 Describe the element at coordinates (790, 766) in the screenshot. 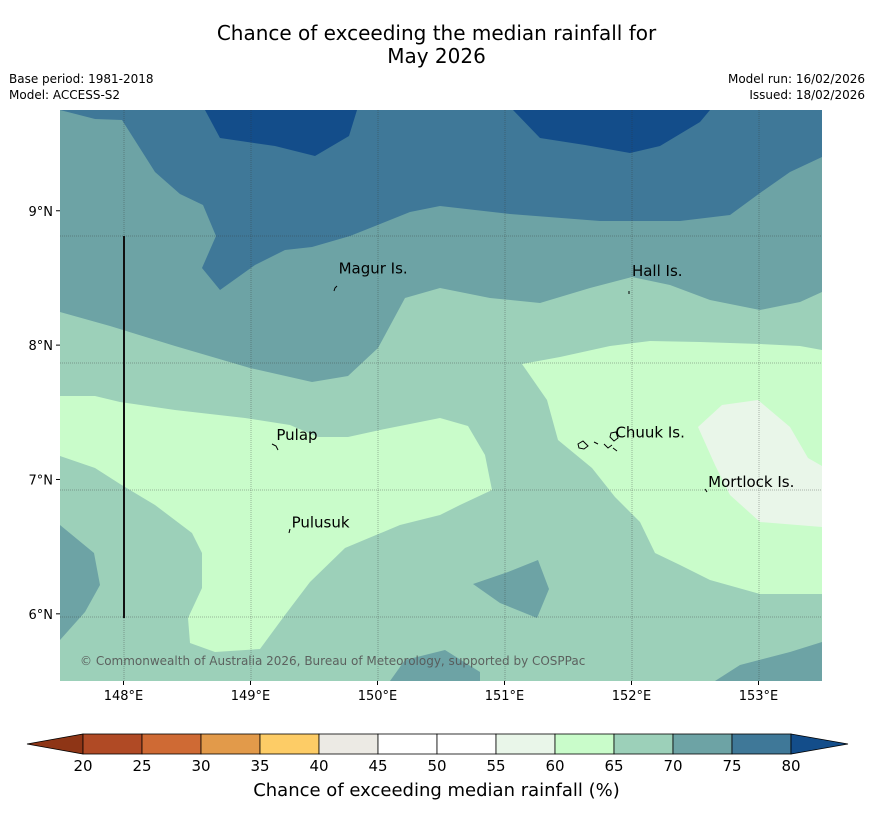

I see `colorbar-tick-label: 80` at that location.